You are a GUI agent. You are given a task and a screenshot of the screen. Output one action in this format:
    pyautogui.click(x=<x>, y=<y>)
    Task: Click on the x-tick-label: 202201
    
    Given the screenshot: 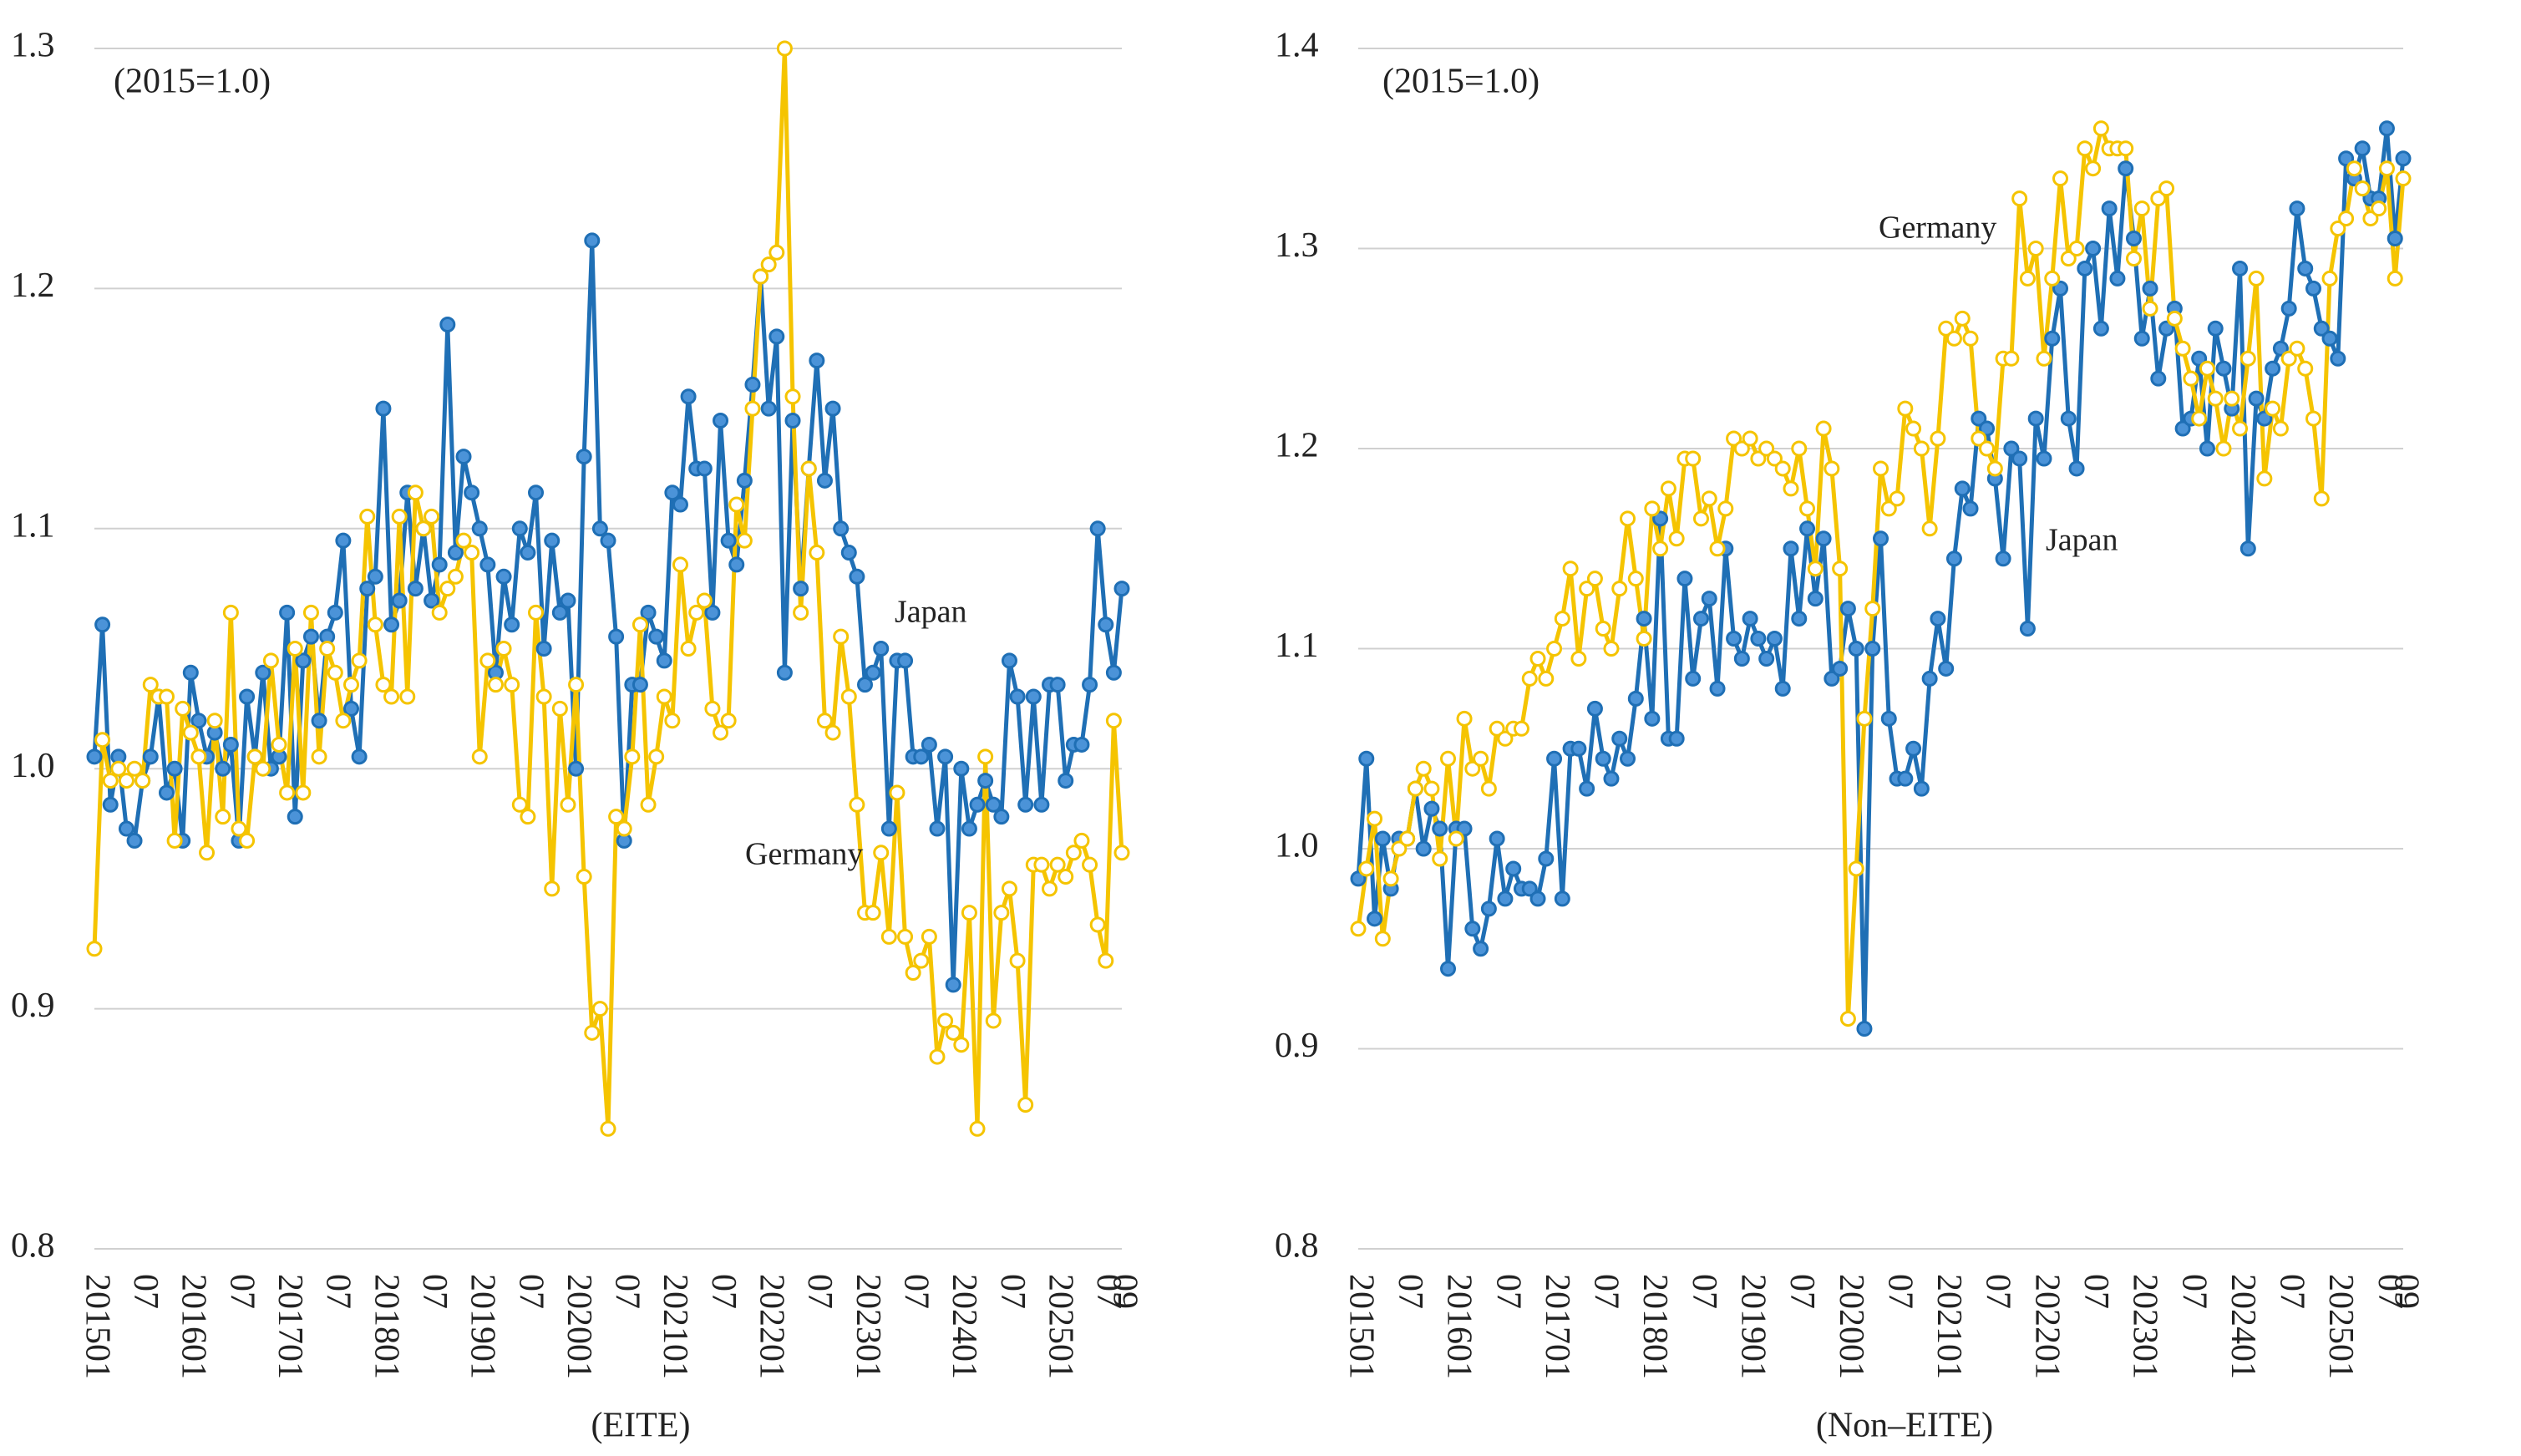 What is the action you would take?
    pyautogui.click(x=772, y=1326)
    